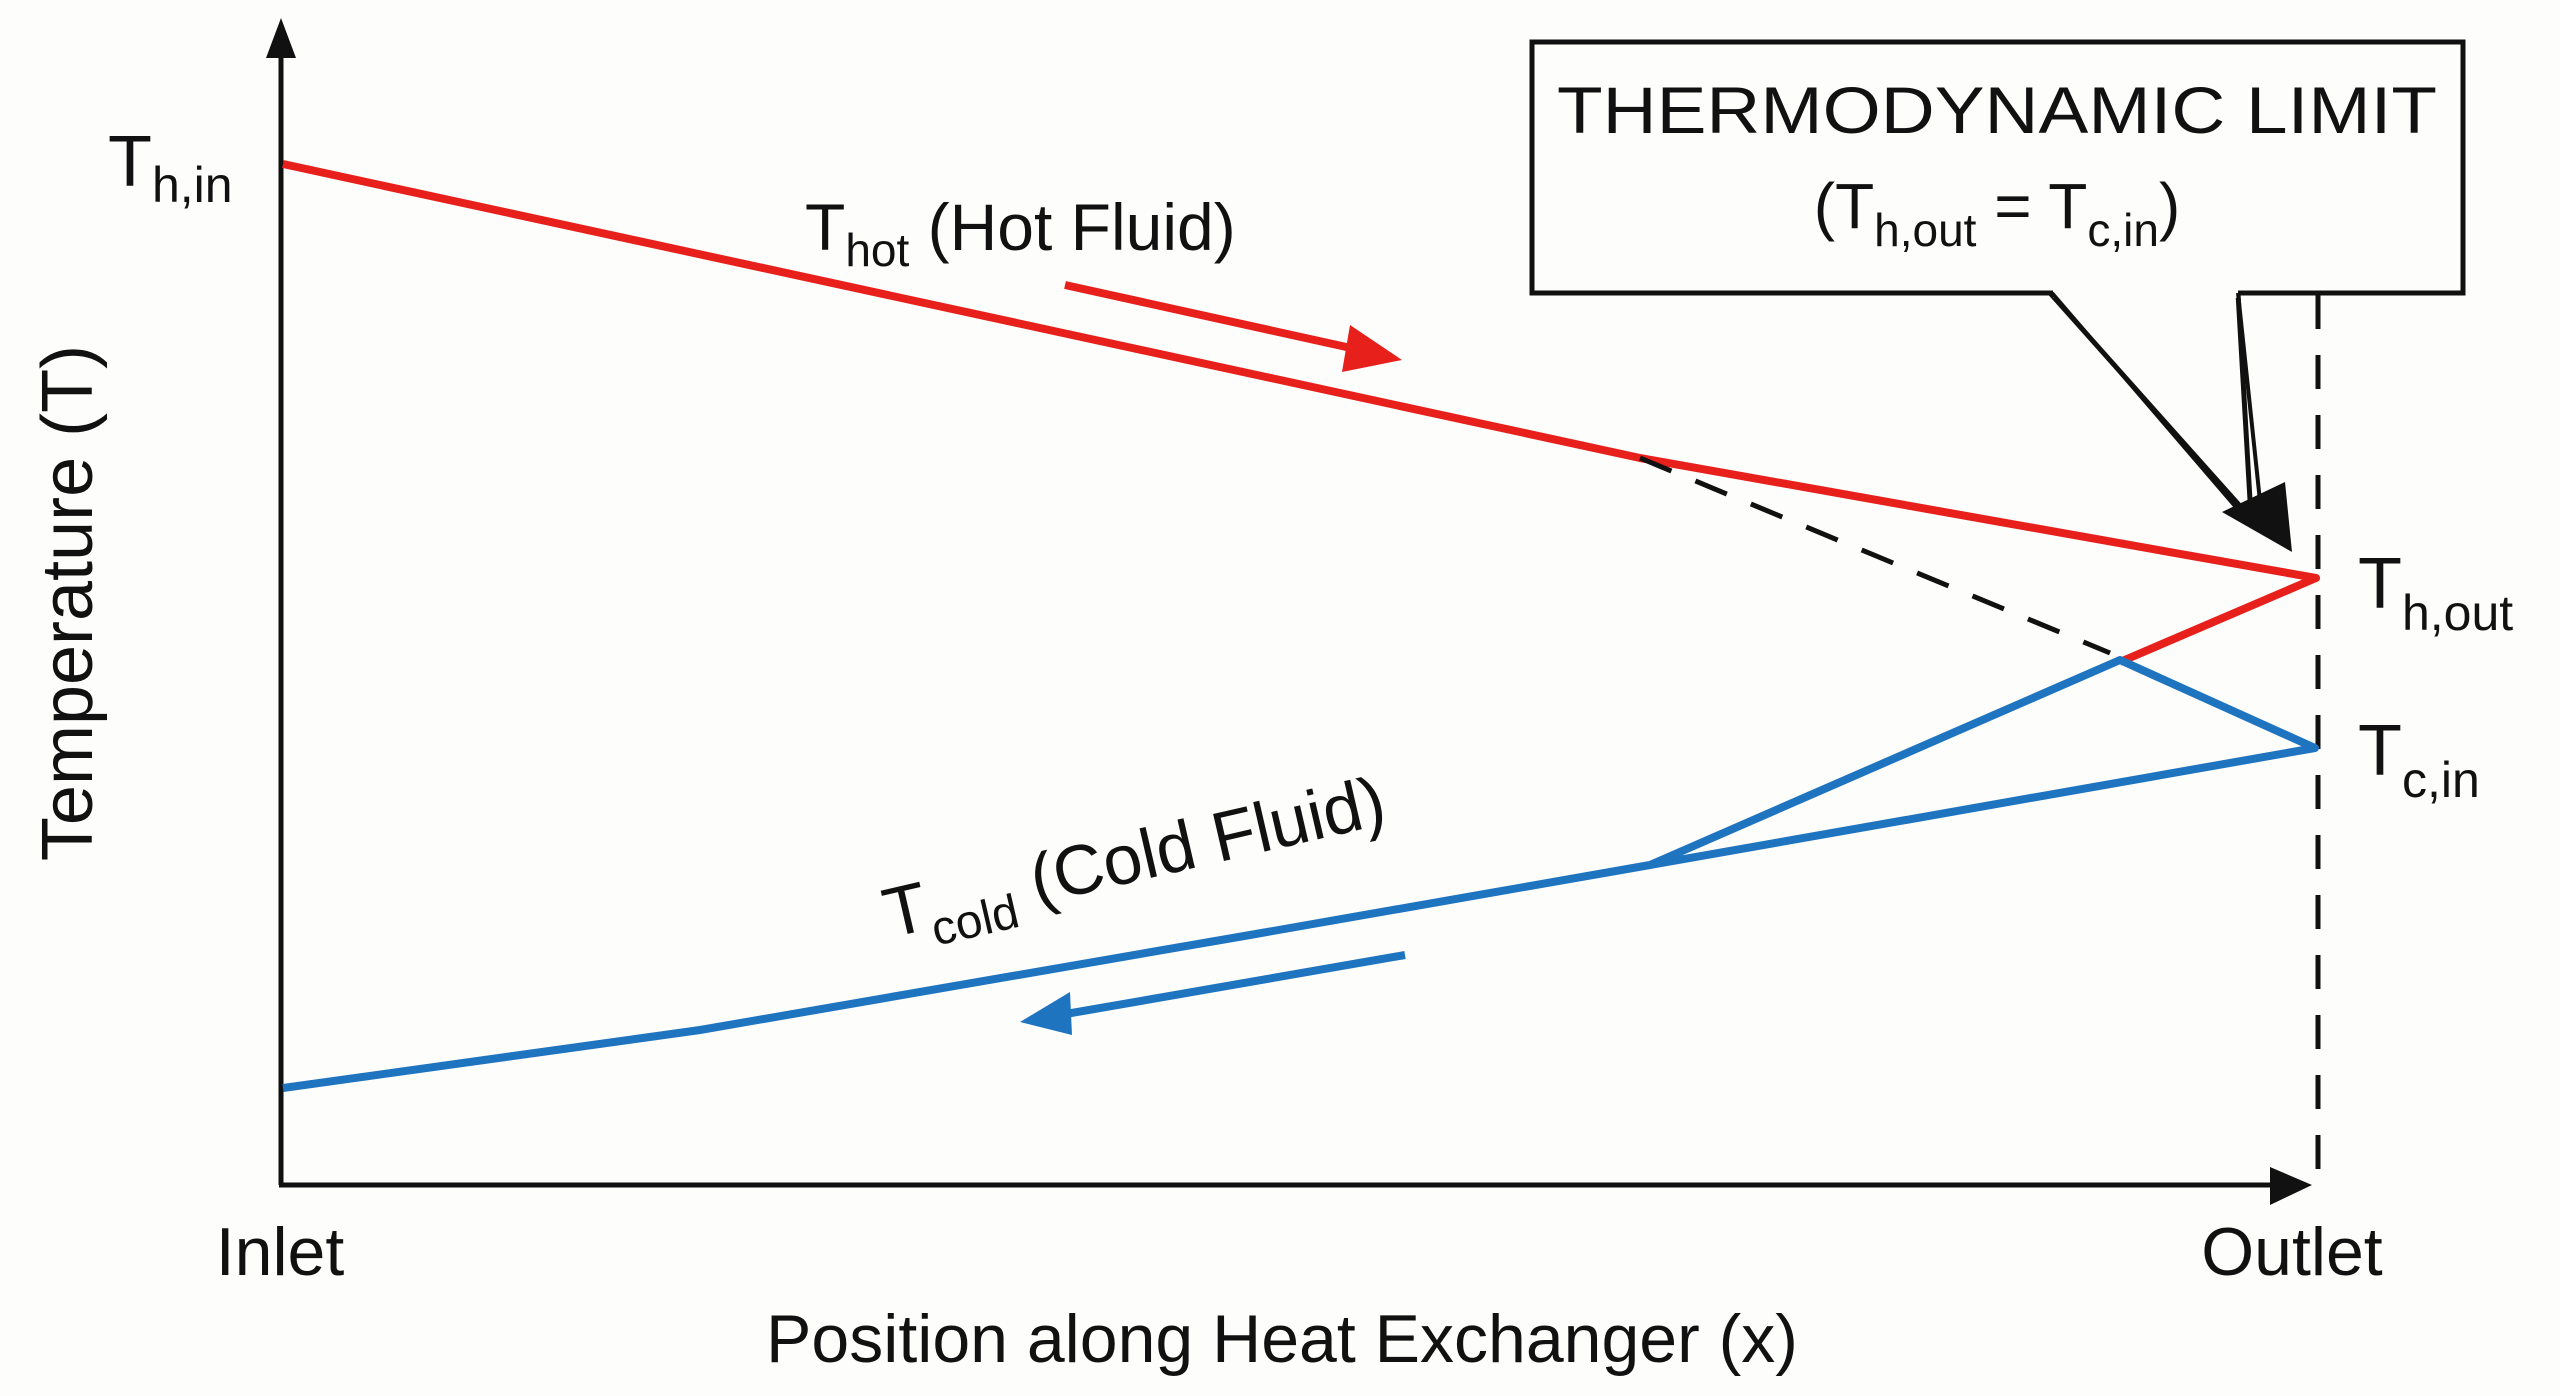 This screenshot has height=1396, width=2560. Describe the element at coordinates (1997, 213) in the screenshot. I see `callout-equation: (Th,out = Tc,in)` at that location.